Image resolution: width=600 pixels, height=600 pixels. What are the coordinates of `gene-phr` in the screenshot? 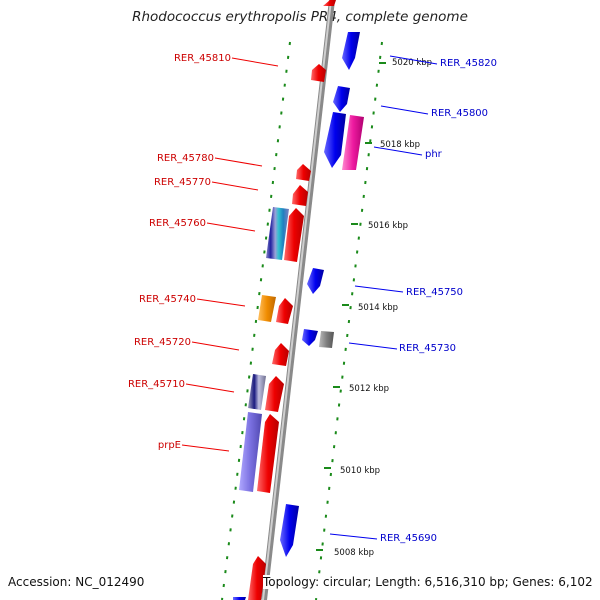 It's located at (353, 142).